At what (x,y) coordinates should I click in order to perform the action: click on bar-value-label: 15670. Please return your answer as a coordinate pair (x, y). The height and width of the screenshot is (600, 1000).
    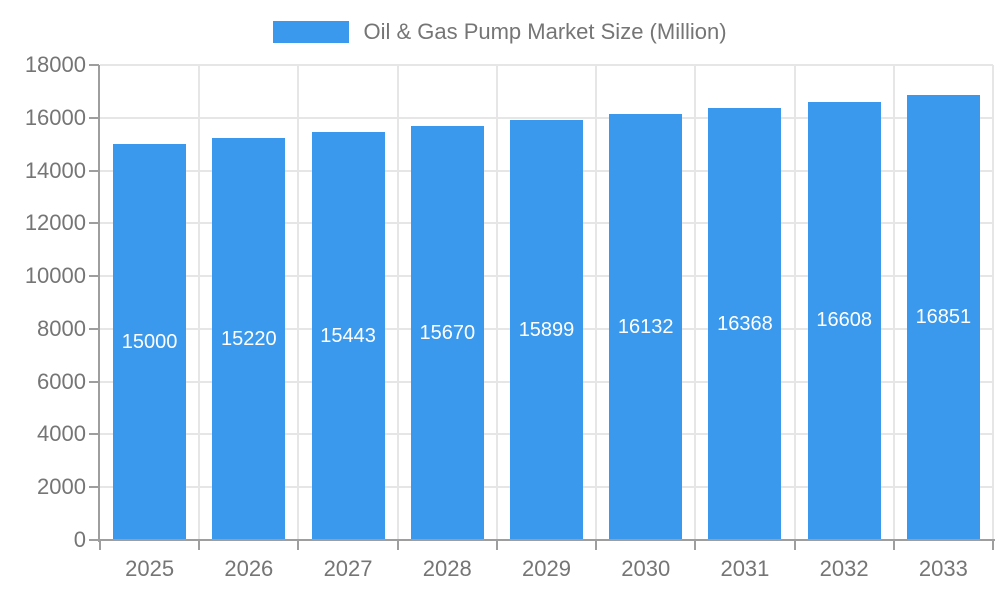
    Looking at the image, I should click on (447, 332).